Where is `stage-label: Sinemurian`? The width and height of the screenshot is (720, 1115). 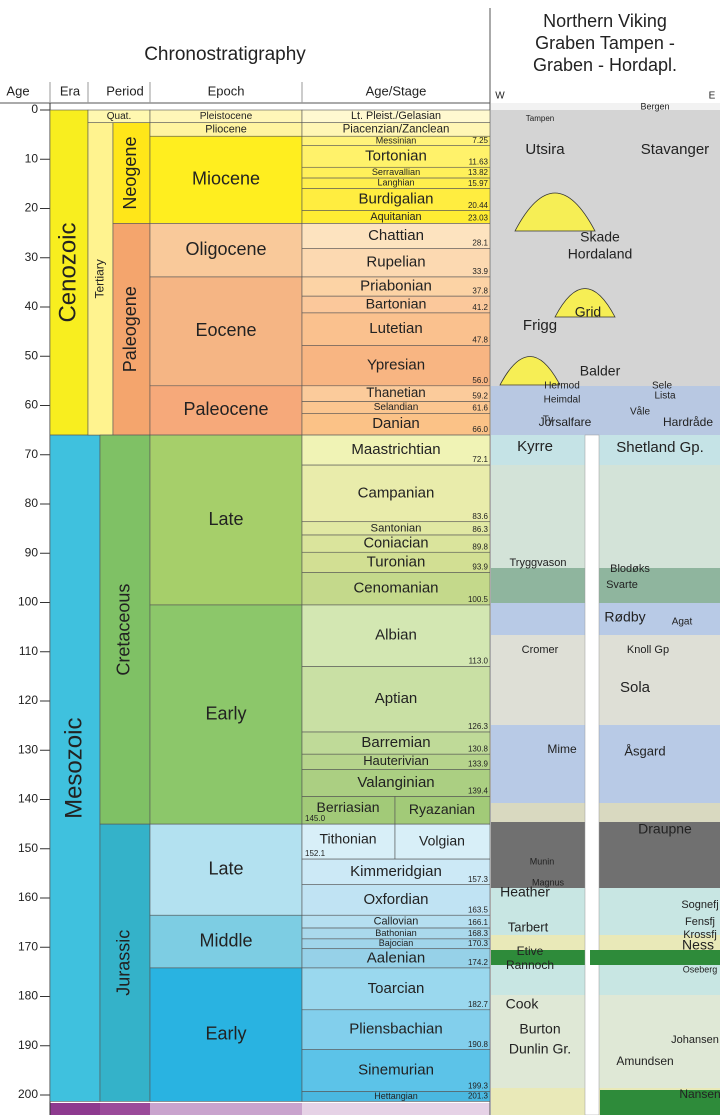
stage-label: Sinemurian is located at coordinates (396, 1070).